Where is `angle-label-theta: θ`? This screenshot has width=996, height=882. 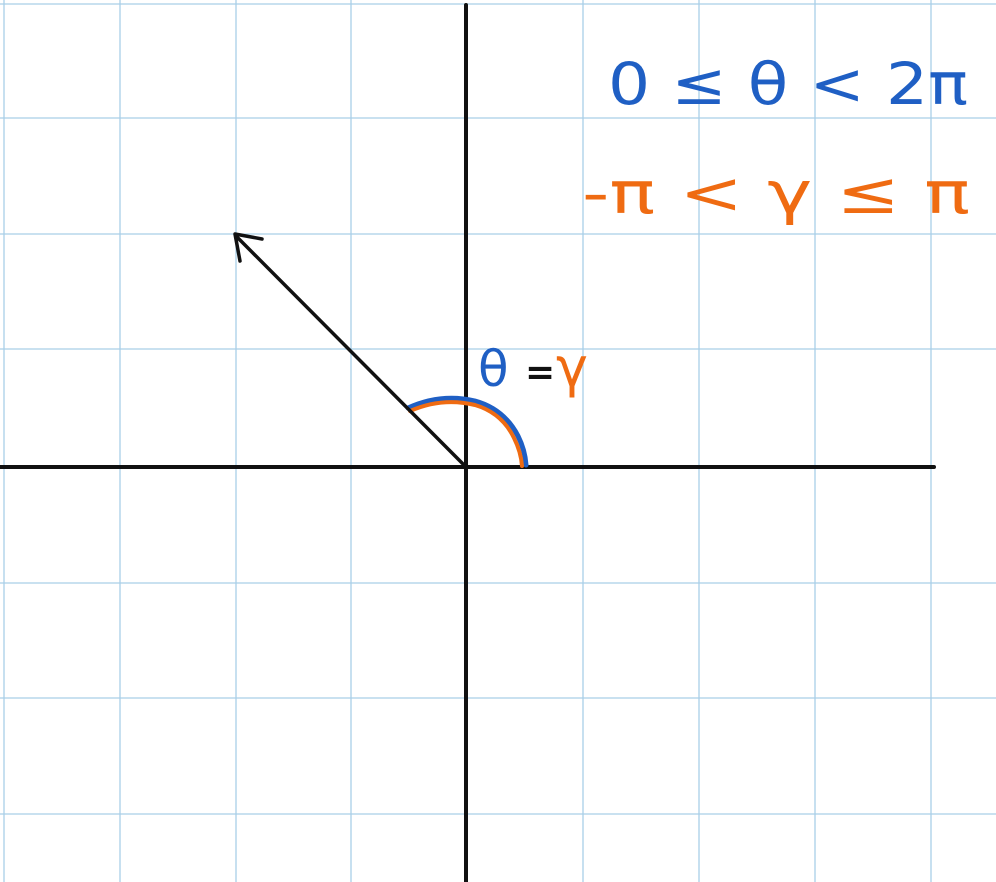 angle-label-theta: θ is located at coordinates (493, 369).